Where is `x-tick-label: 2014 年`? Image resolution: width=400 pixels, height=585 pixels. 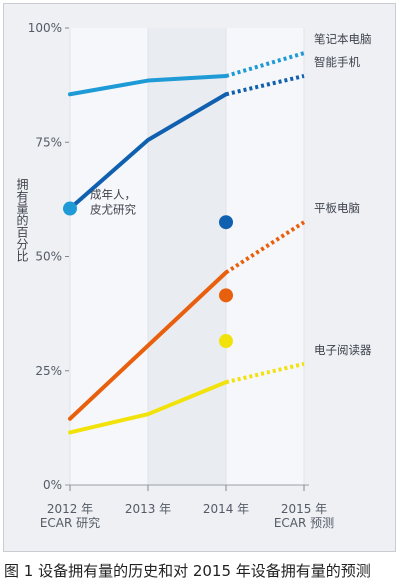
x-tick-label: 2014 年 is located at coordinates (226, 509).